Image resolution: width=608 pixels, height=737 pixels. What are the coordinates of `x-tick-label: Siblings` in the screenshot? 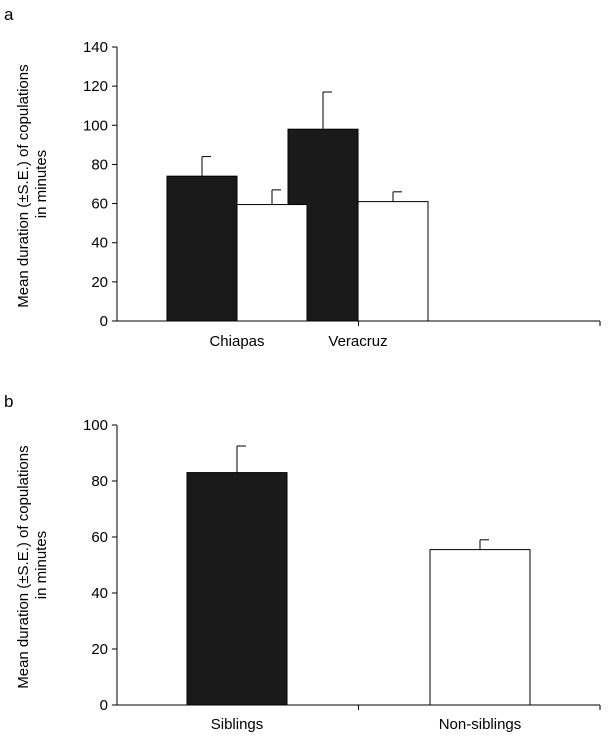 It's located at (237, 724).